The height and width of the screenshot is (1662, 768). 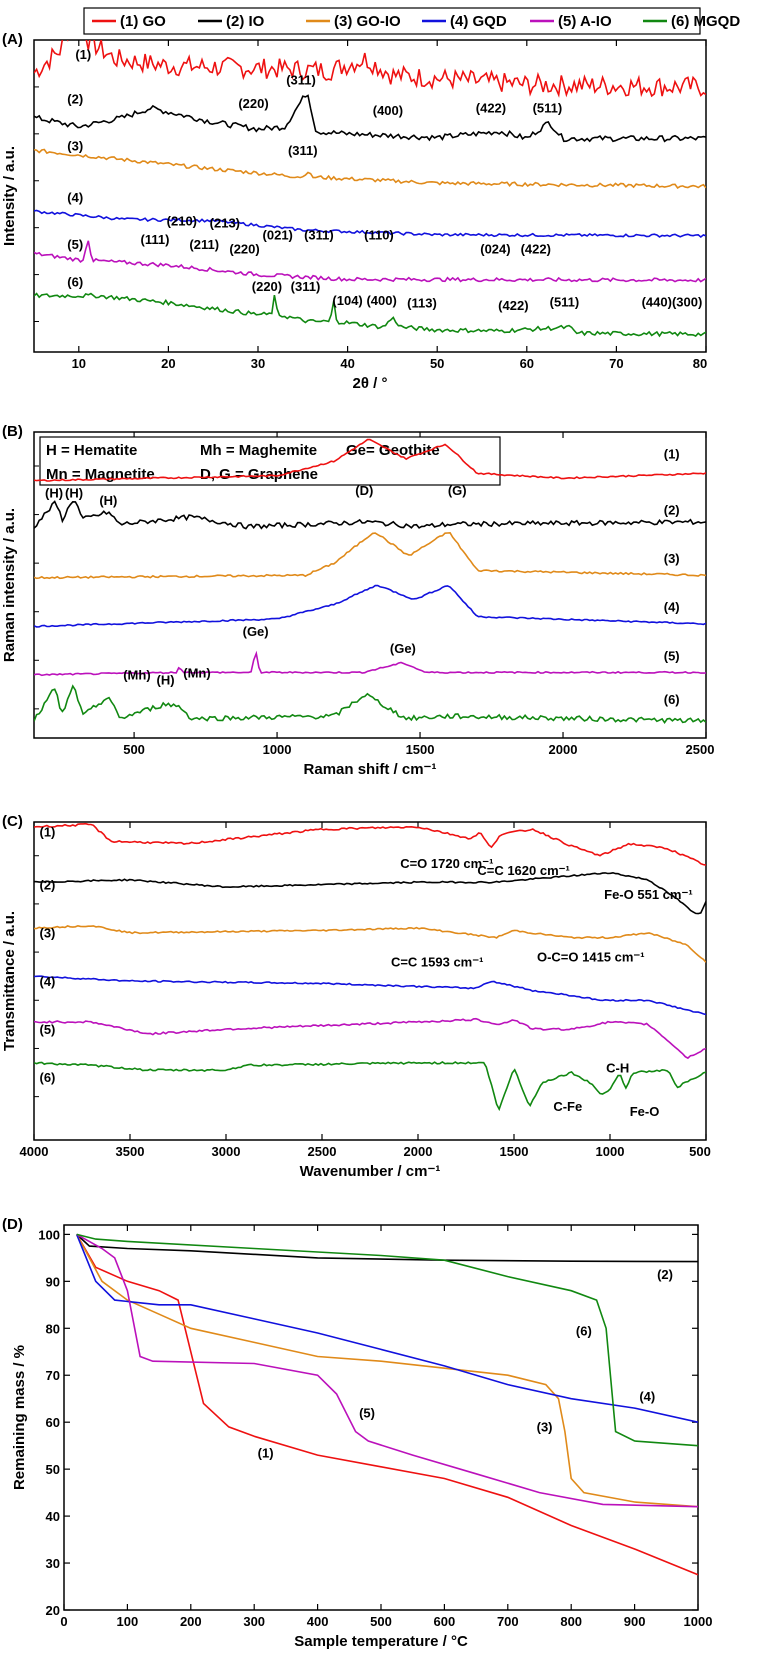 What do you see at coordinates (700, 749) in the screenshot?
I see `x-tick-label: 2500` at bounding box center [700, 749].